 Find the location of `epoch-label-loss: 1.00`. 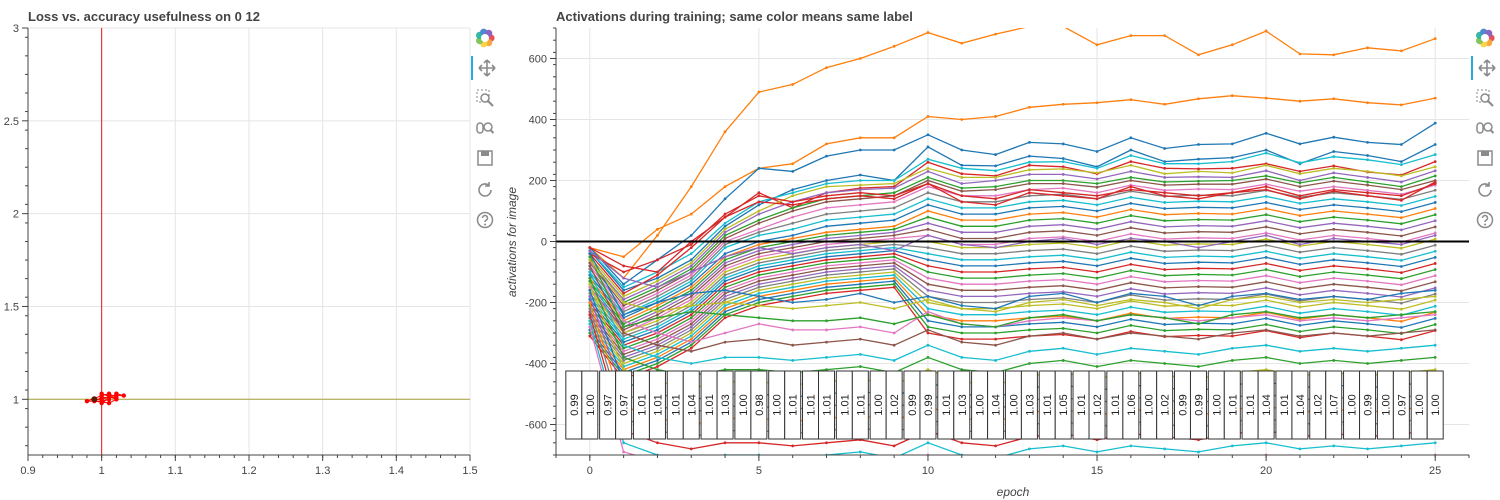

epoch-label-loss: 1.00 is located at coordinates (981, 404).